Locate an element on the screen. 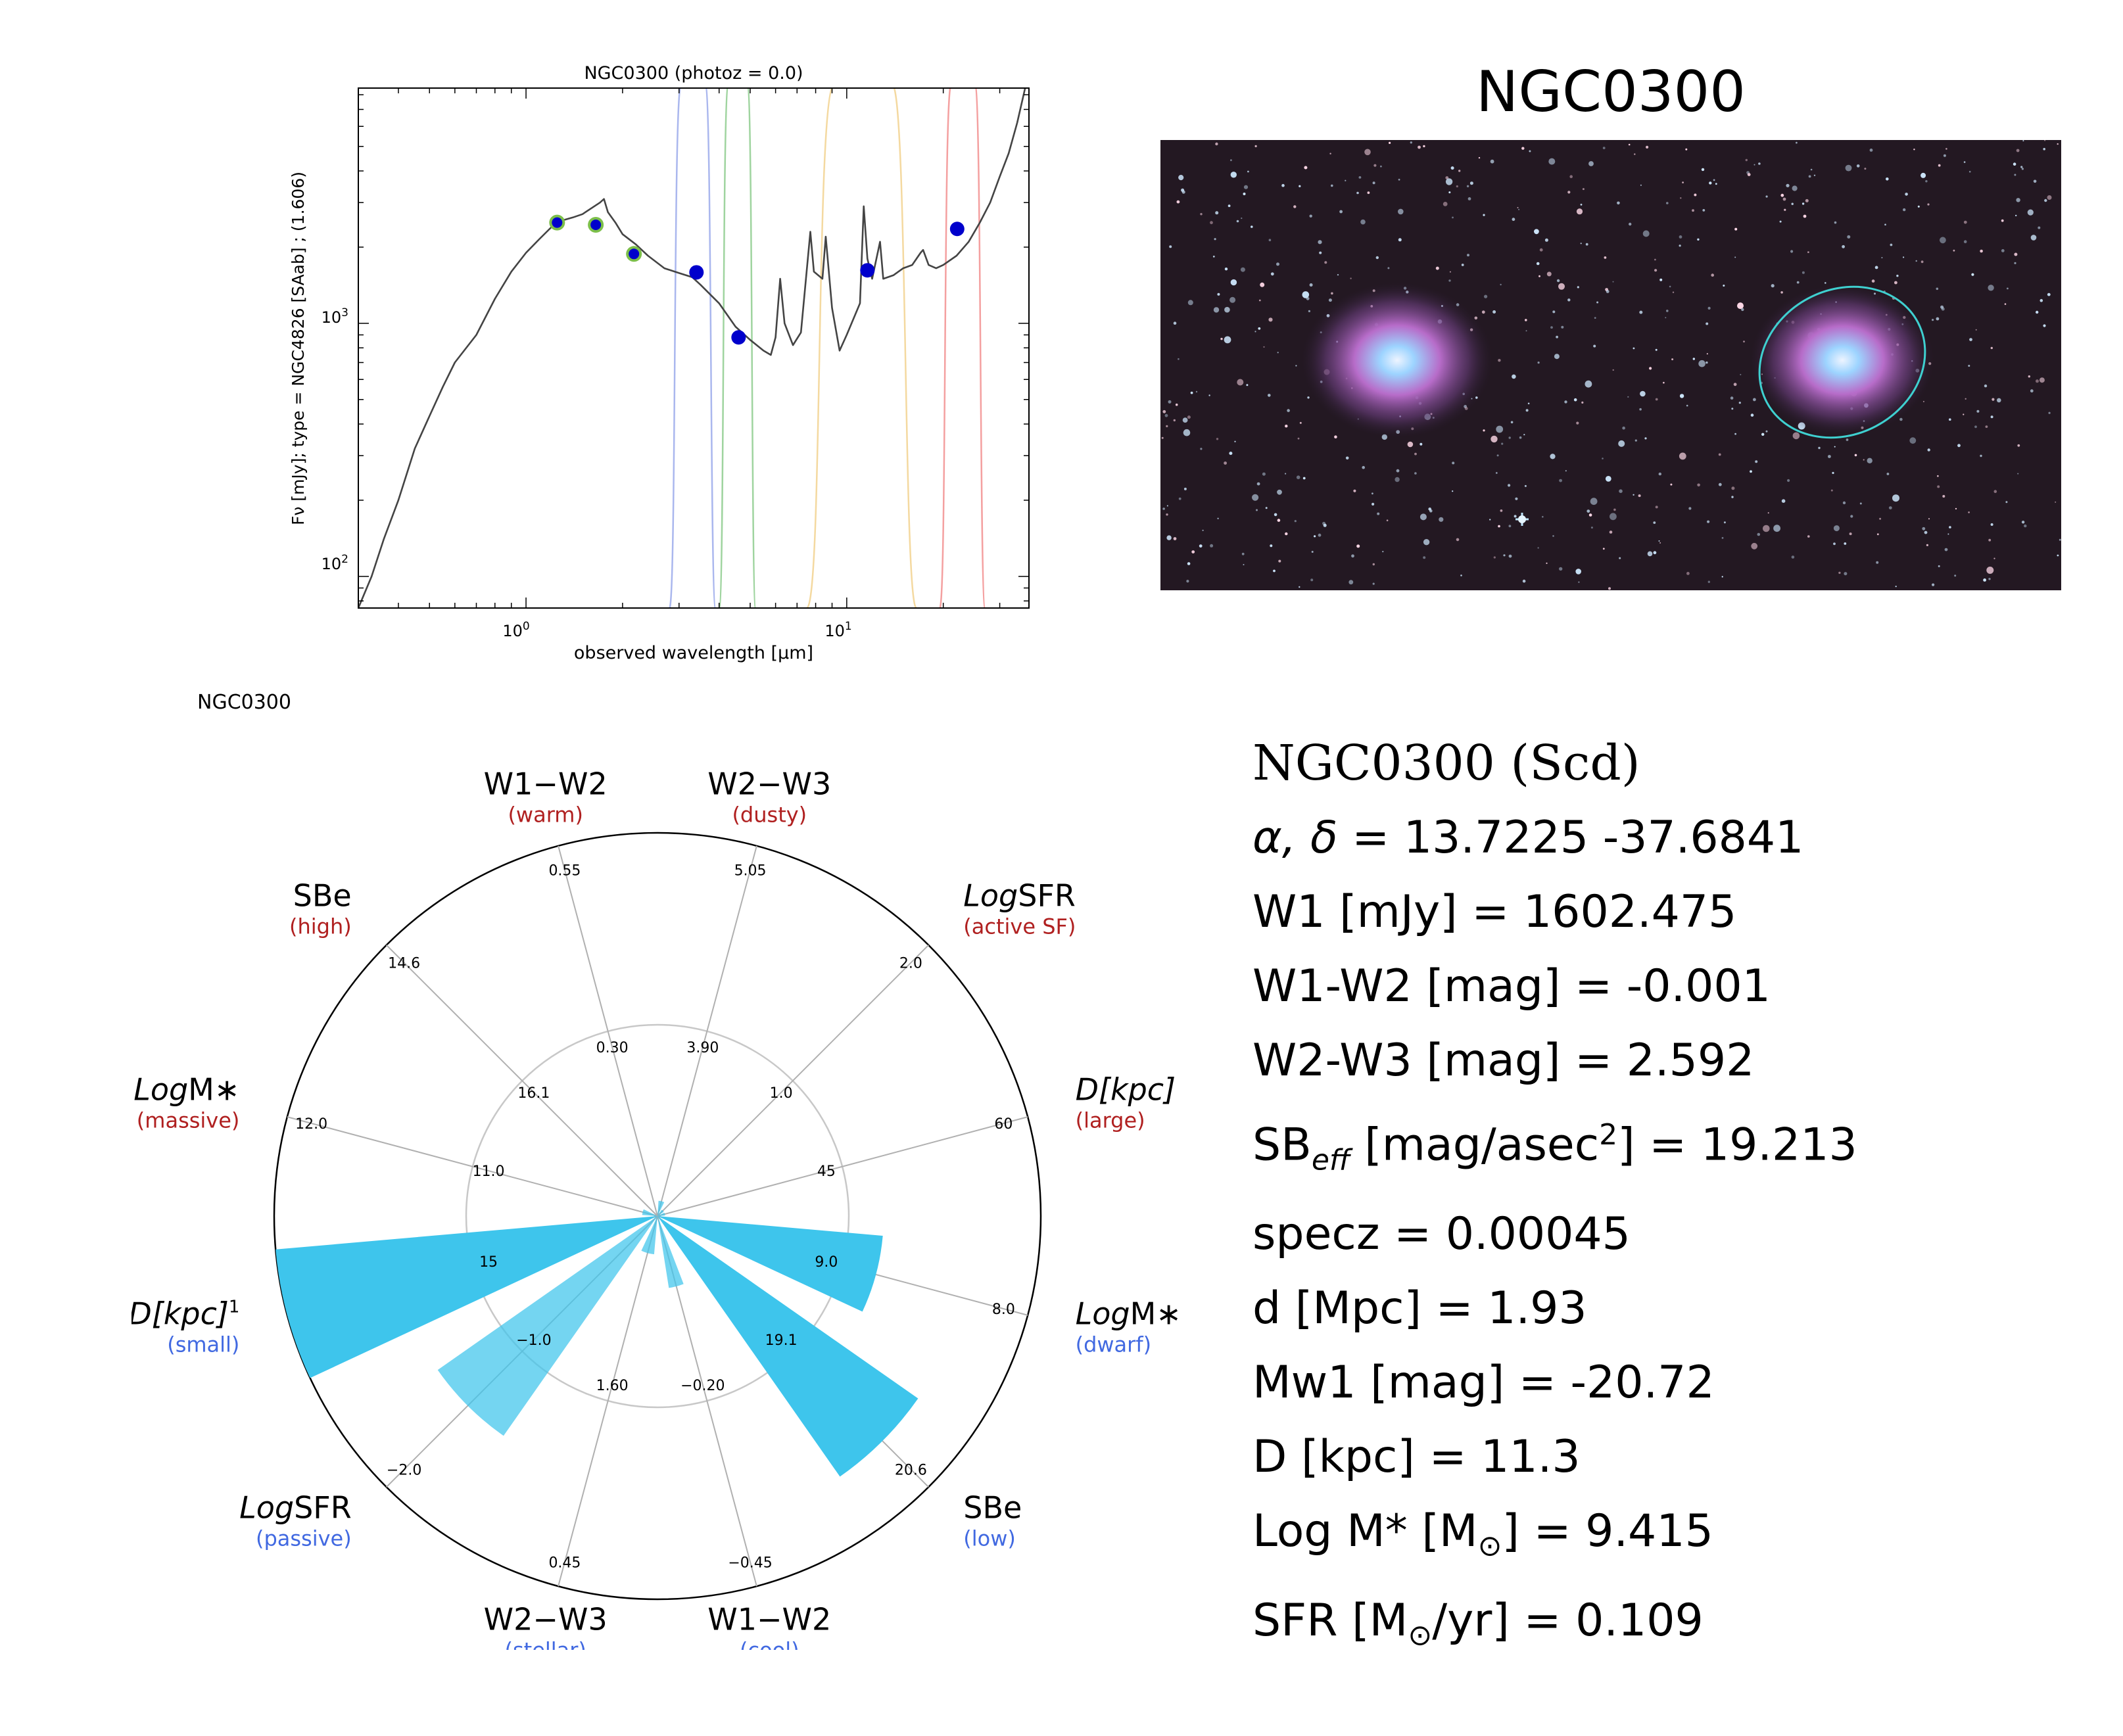 Image resolution: width=2123 pixels, height=1736 pixels. radar-tick-mid: 15 is located at coordinates (488, 1263).